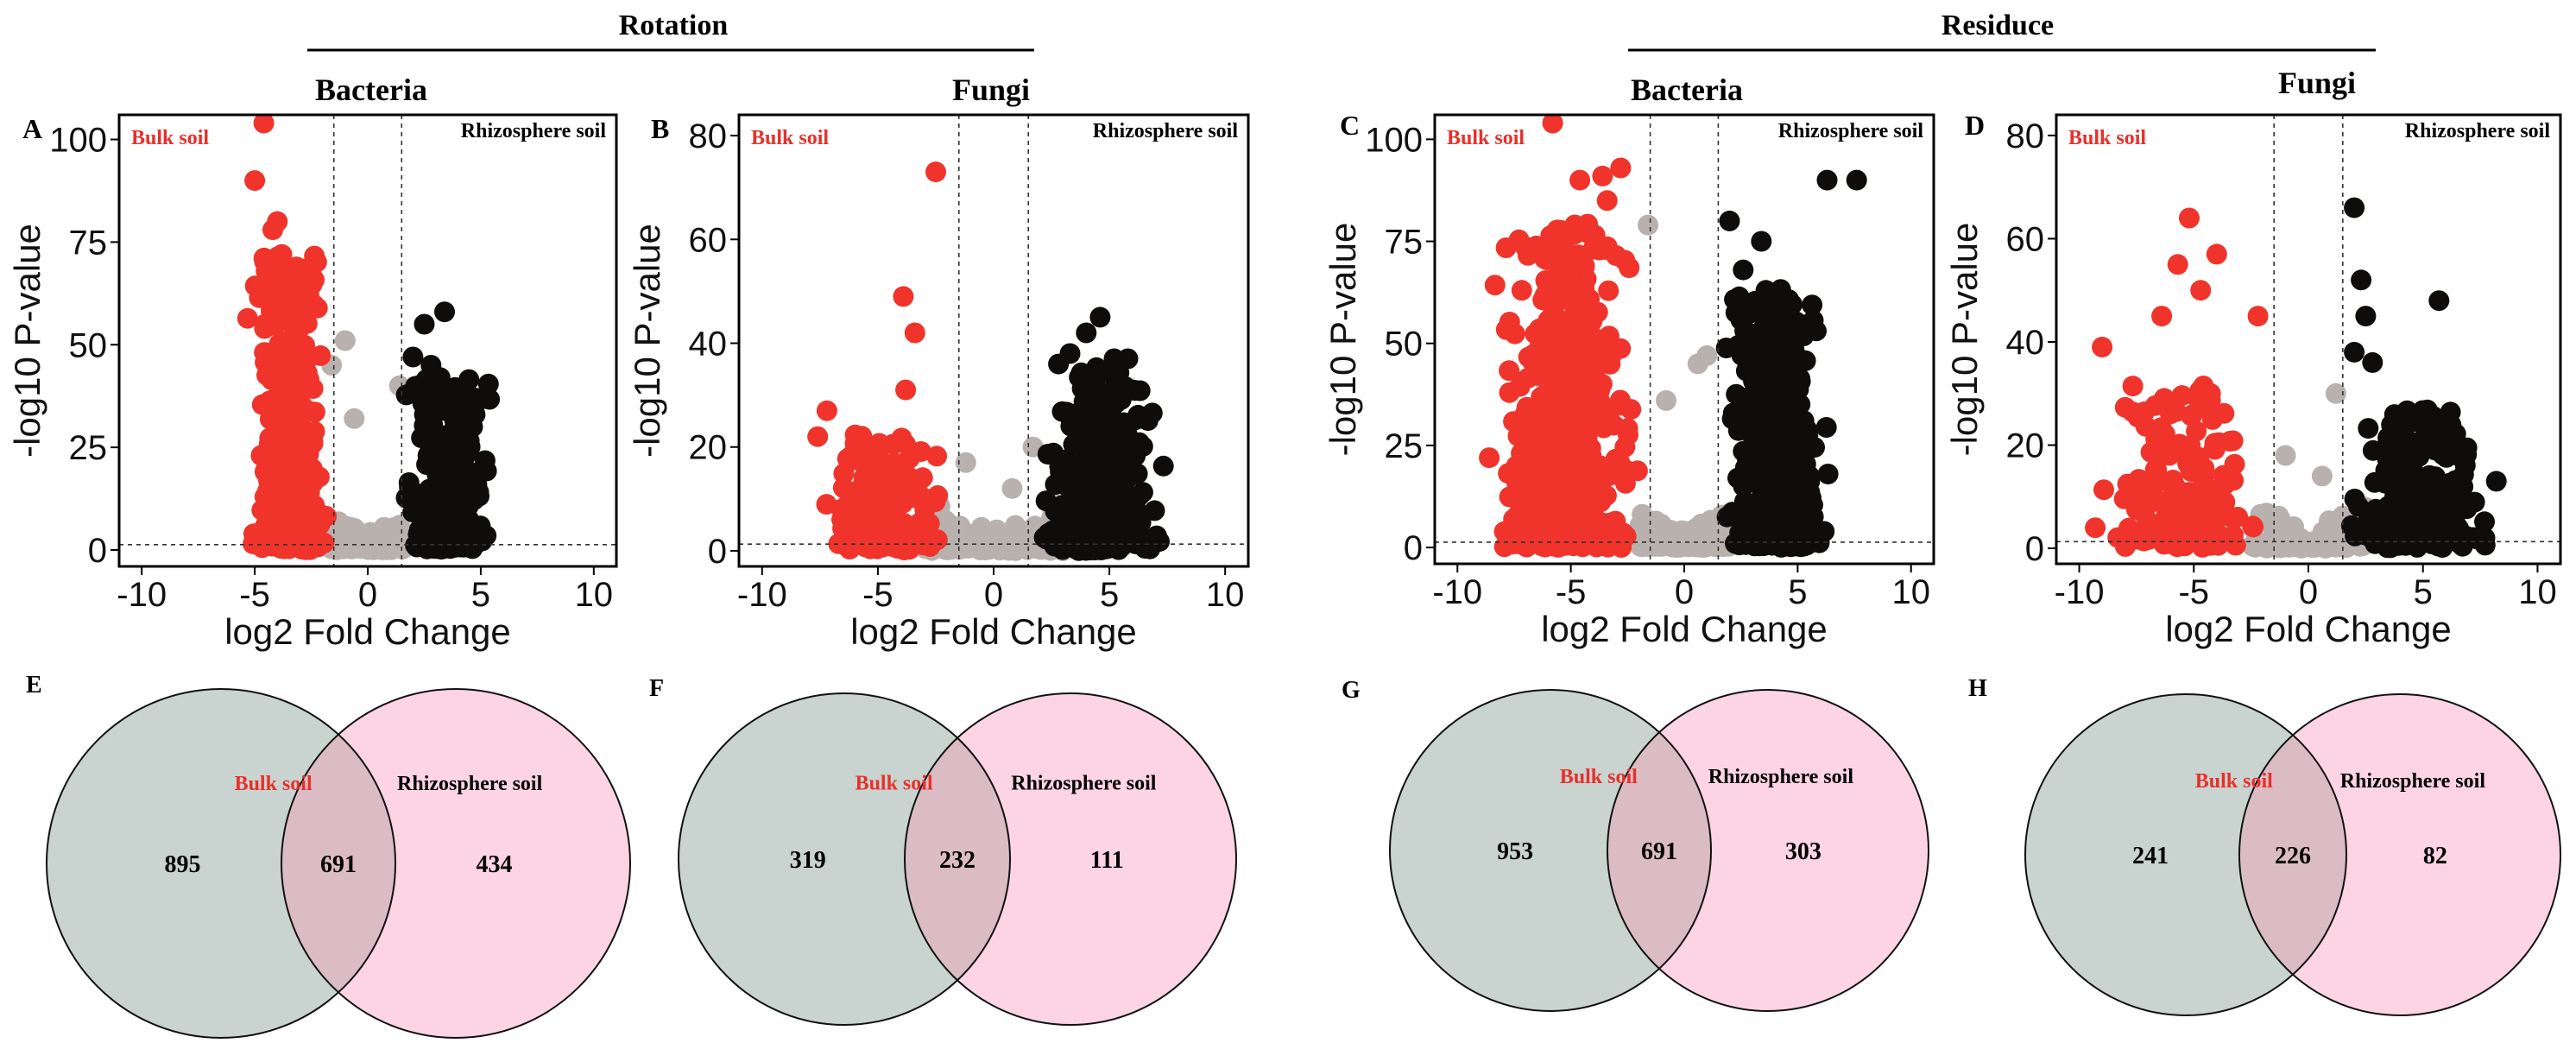 This screenshot has width=2576, height=1043. What do you see at coordinates (1070, 859) in the screenshot?
I see `venn-outline-rhizo-f` at bounding box center [1070, 859].